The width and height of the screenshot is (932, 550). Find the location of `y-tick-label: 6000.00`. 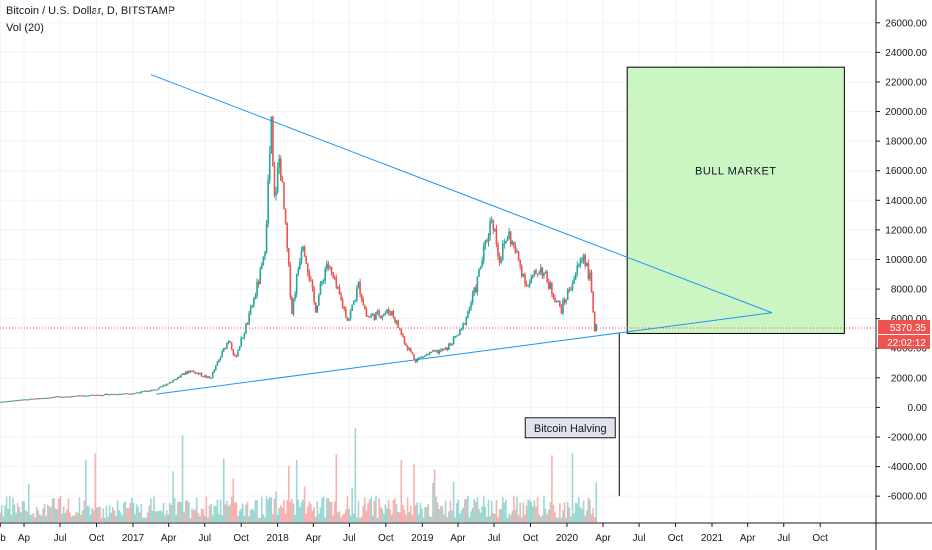

y-tick-label: 6000.00 is located at coordinates (909, 319).